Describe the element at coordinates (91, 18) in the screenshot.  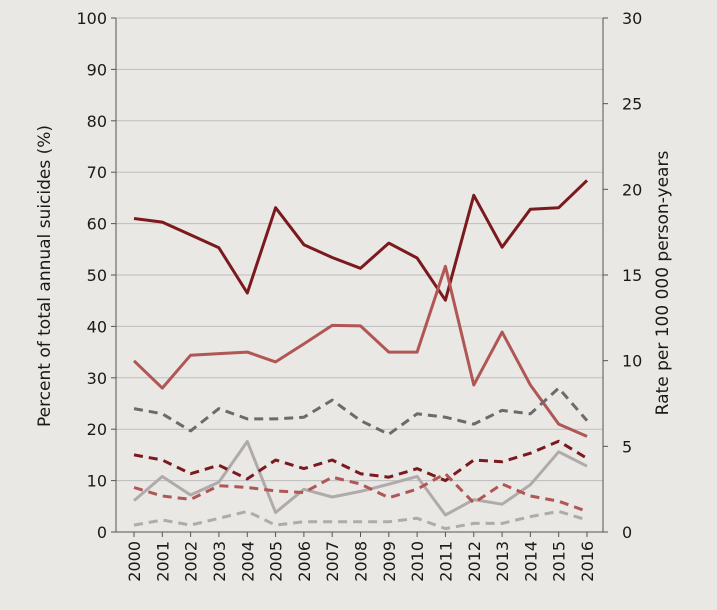
I see `y-tick-label: 100` at that location.